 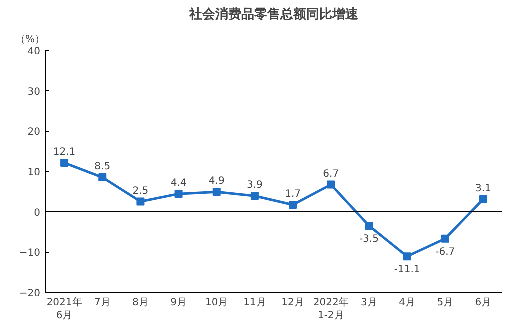 I want to click on y-tick-label: 20, so click(x=34, y=132).